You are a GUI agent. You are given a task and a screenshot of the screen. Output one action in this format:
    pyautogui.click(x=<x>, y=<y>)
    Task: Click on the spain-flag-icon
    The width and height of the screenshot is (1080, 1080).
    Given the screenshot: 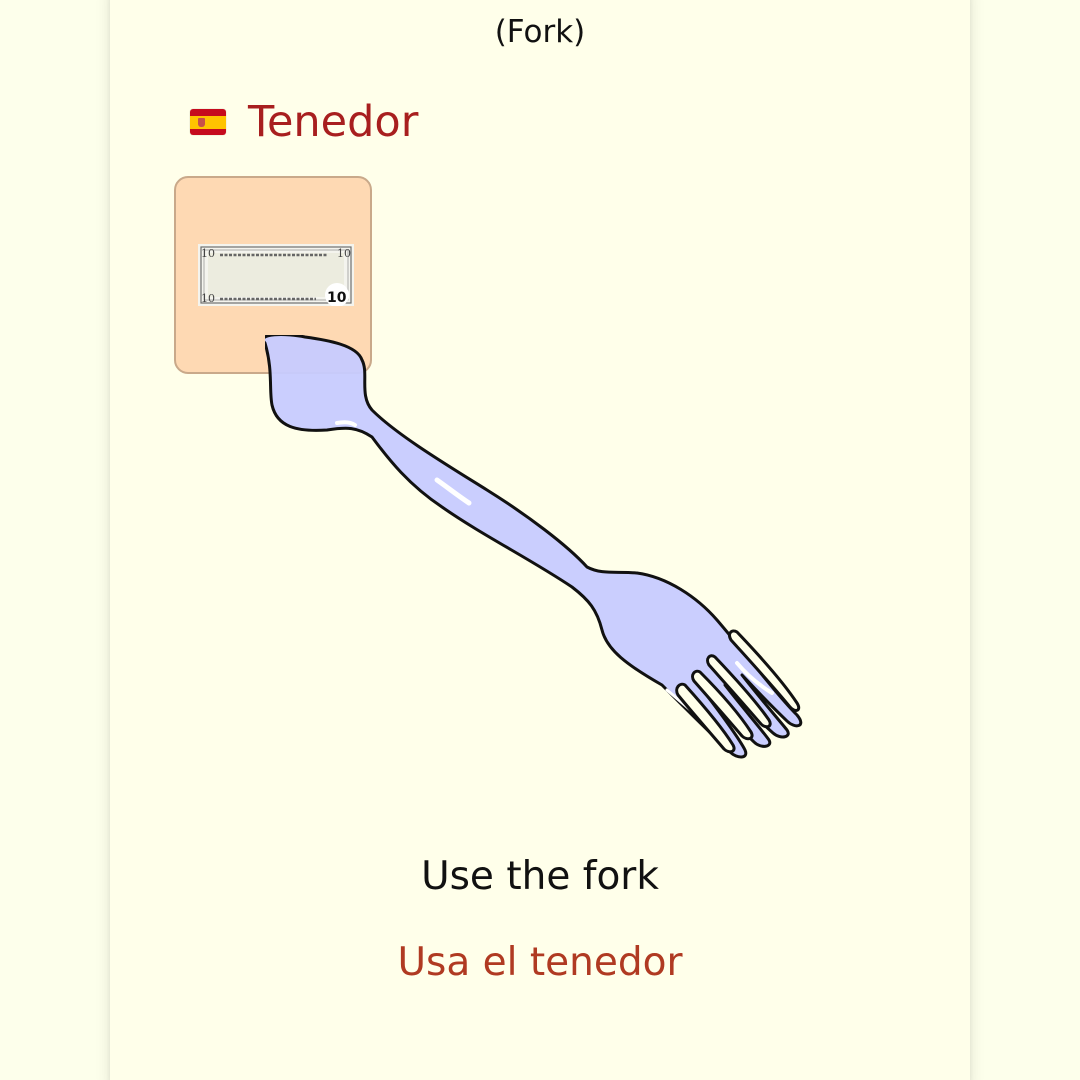 What is the action you would take?
    pyautogui.click(x=208, y=122)
    